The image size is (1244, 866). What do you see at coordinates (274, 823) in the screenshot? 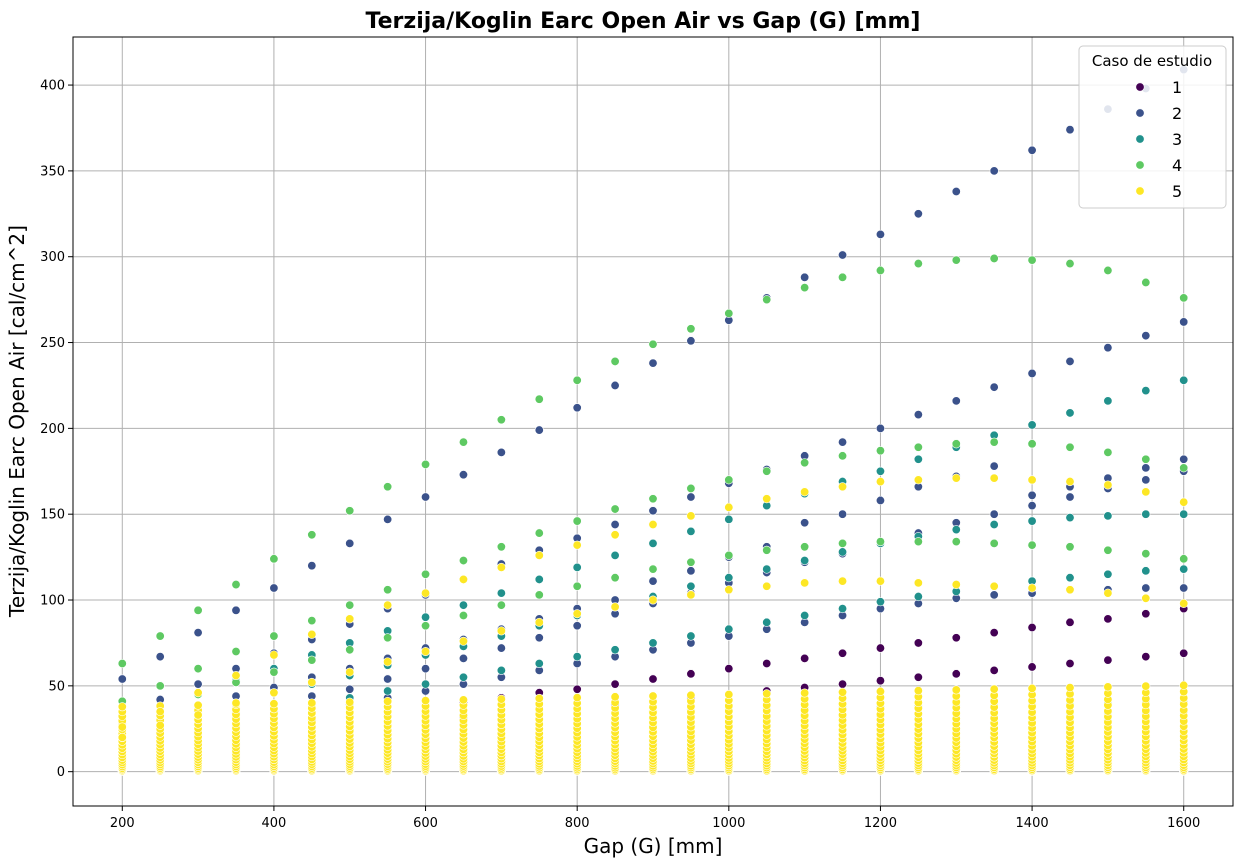
I see `x-tick-label: 400` at bounding box center [274, 823].